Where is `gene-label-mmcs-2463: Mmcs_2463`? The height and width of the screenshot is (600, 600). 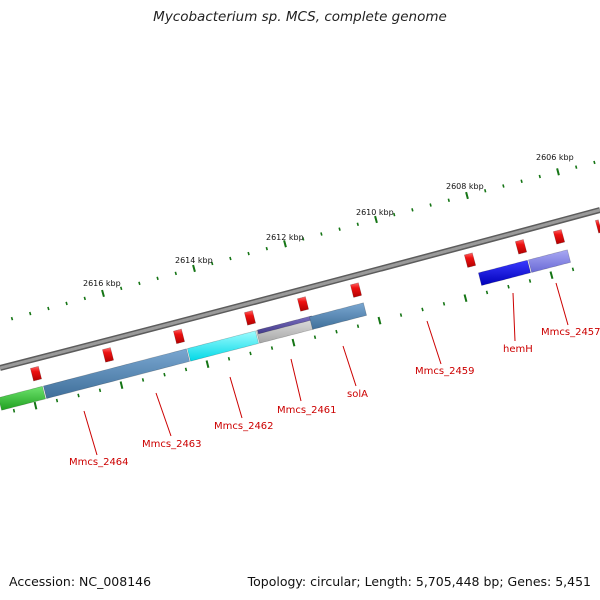
gene-label-mmcs-2463: Mmcs_2463 is located at coordinates (172, 444).